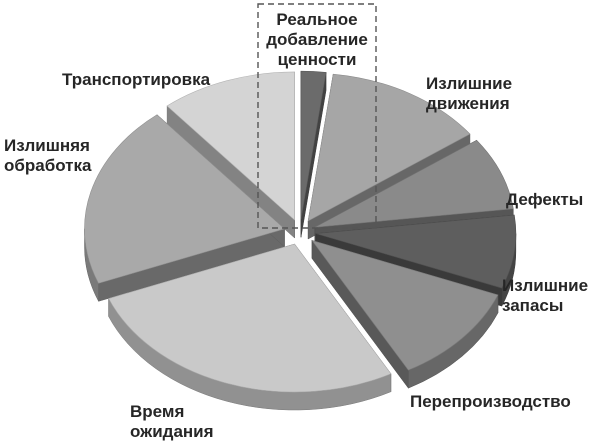 This screenshot has width=600, height=442. What do you see at coordinates (48, 155) in the screenshot?
I see `slice-label-overprocessing: Излишняя обработка` at bounding box center [48, 155].